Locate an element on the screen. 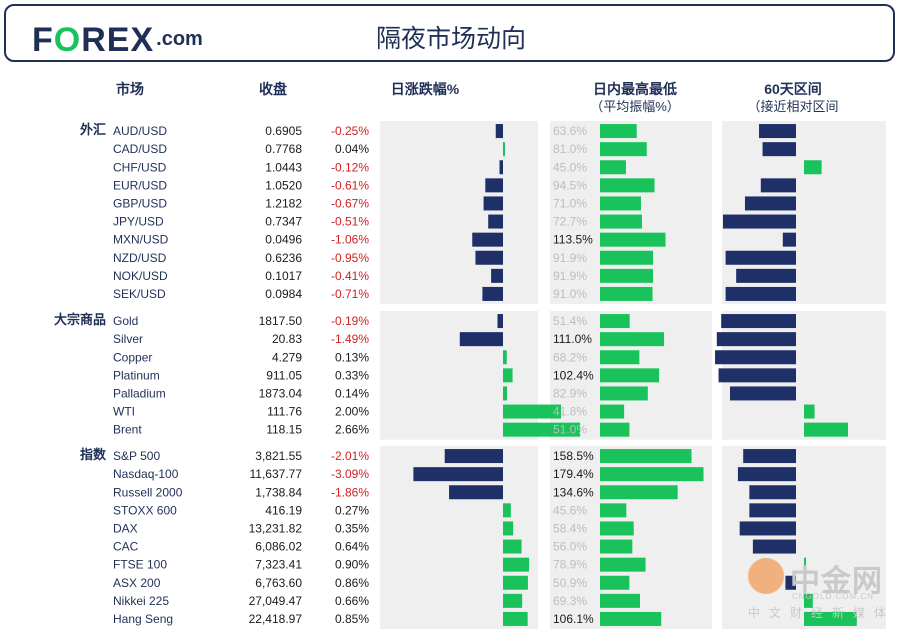 The height and width of the screenshot is (632, 903). group-label: 外汇 is located at coordinates (92, 129).